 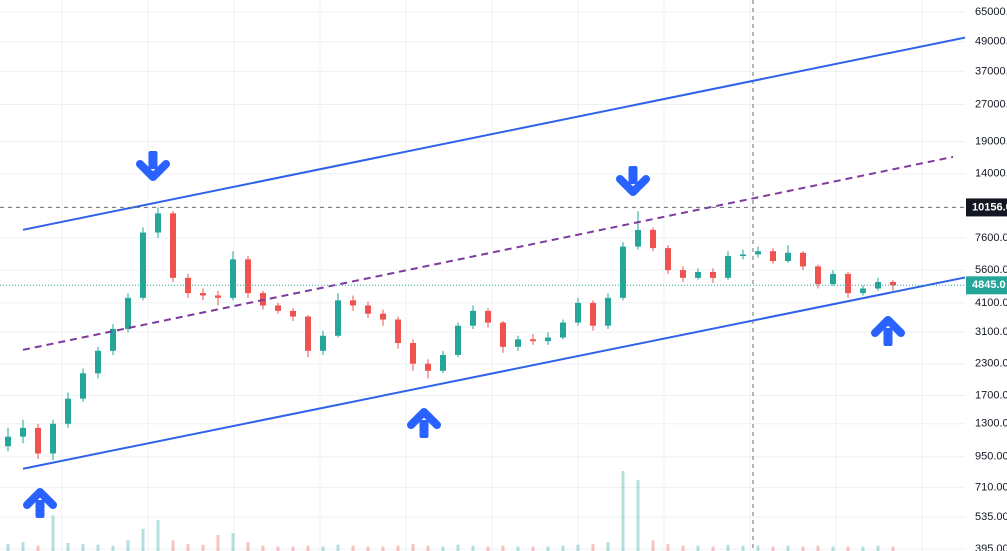 What do you see at coordinates (153, 164) in the screenshot?
I see `arrow-down` at bounding box center [153, 164].